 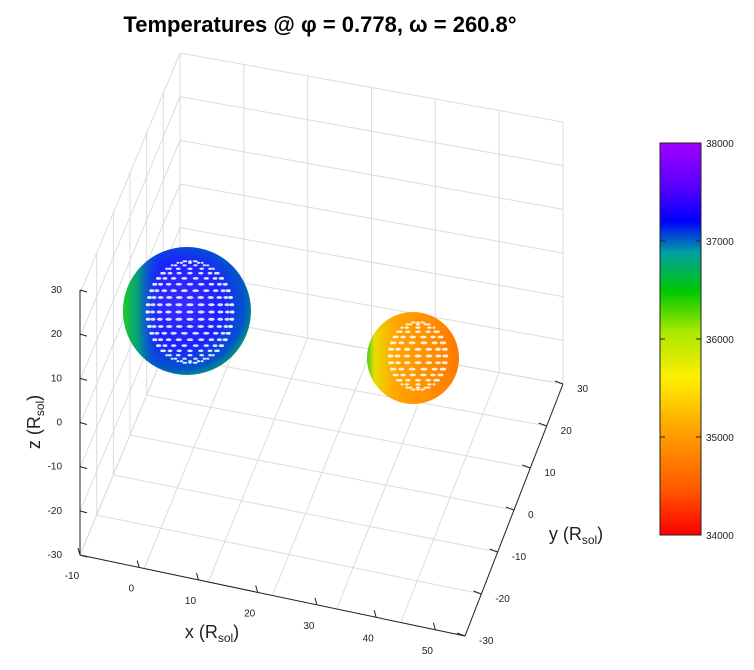 What do you see at coordinates (55, 555) in the screenshot?
I see `z-tick-label: -30` at bounding box center [55, 555].